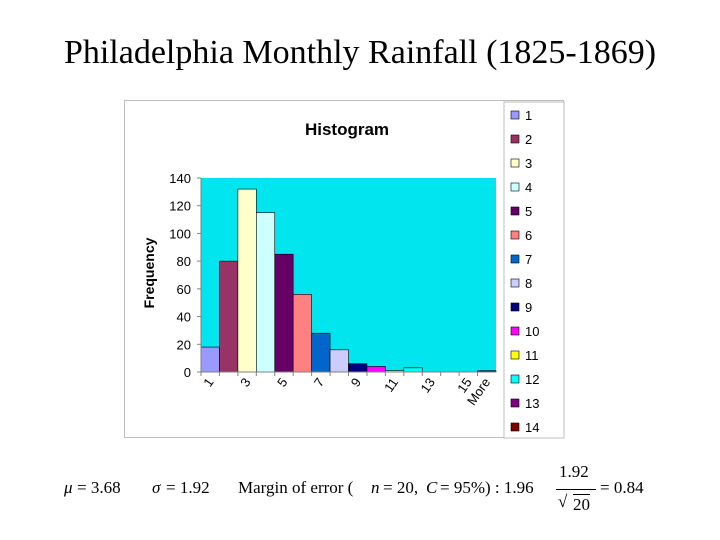 The image size is (720, 540). I want to click on sigma-value: = 1.92, so click(188, 487).